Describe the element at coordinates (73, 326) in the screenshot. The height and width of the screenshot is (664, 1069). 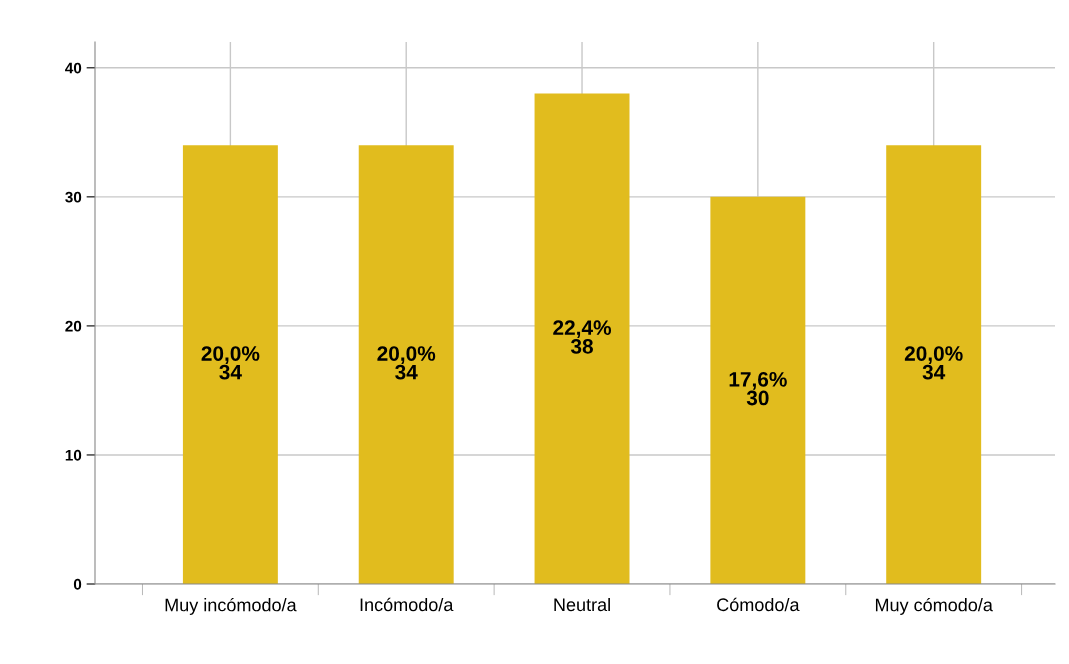
I see `y-tick-label: 20` at that location.